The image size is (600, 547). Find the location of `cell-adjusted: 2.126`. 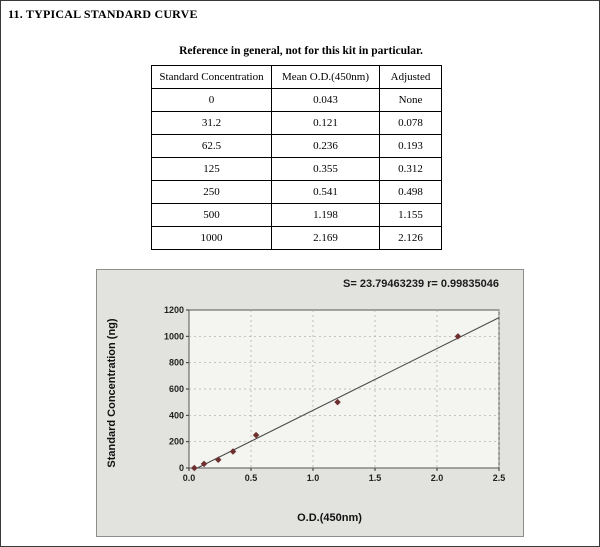

cell-adjusted: 2.126 is located at coordinates (410, 238).